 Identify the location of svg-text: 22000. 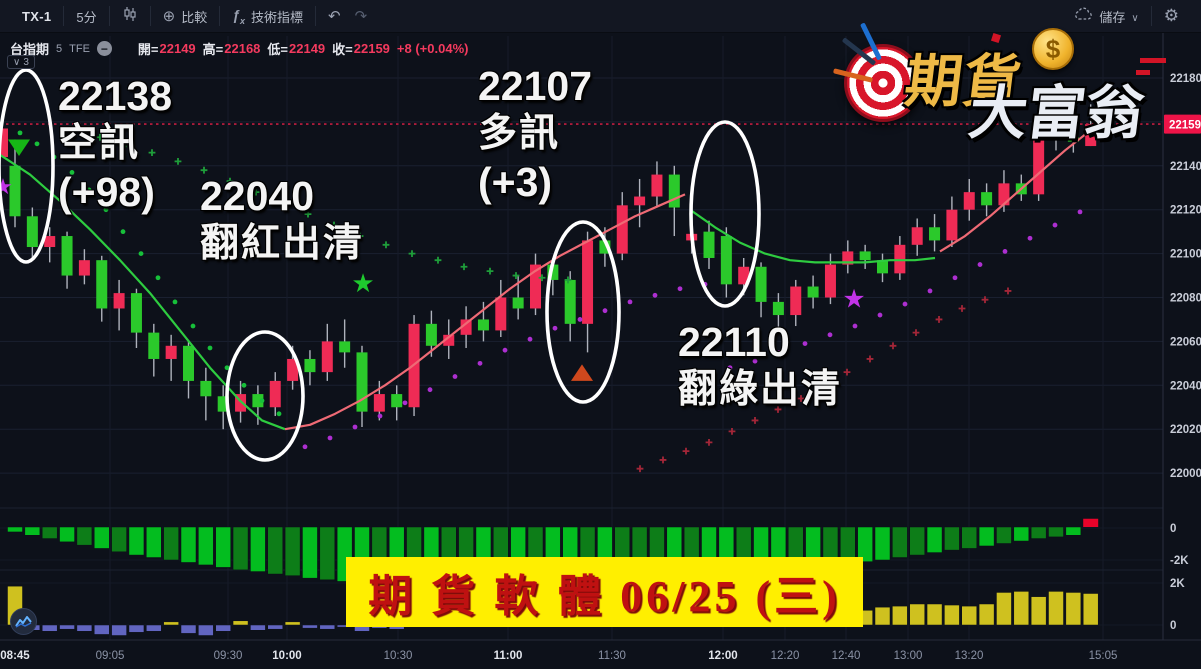
(1185, 474).